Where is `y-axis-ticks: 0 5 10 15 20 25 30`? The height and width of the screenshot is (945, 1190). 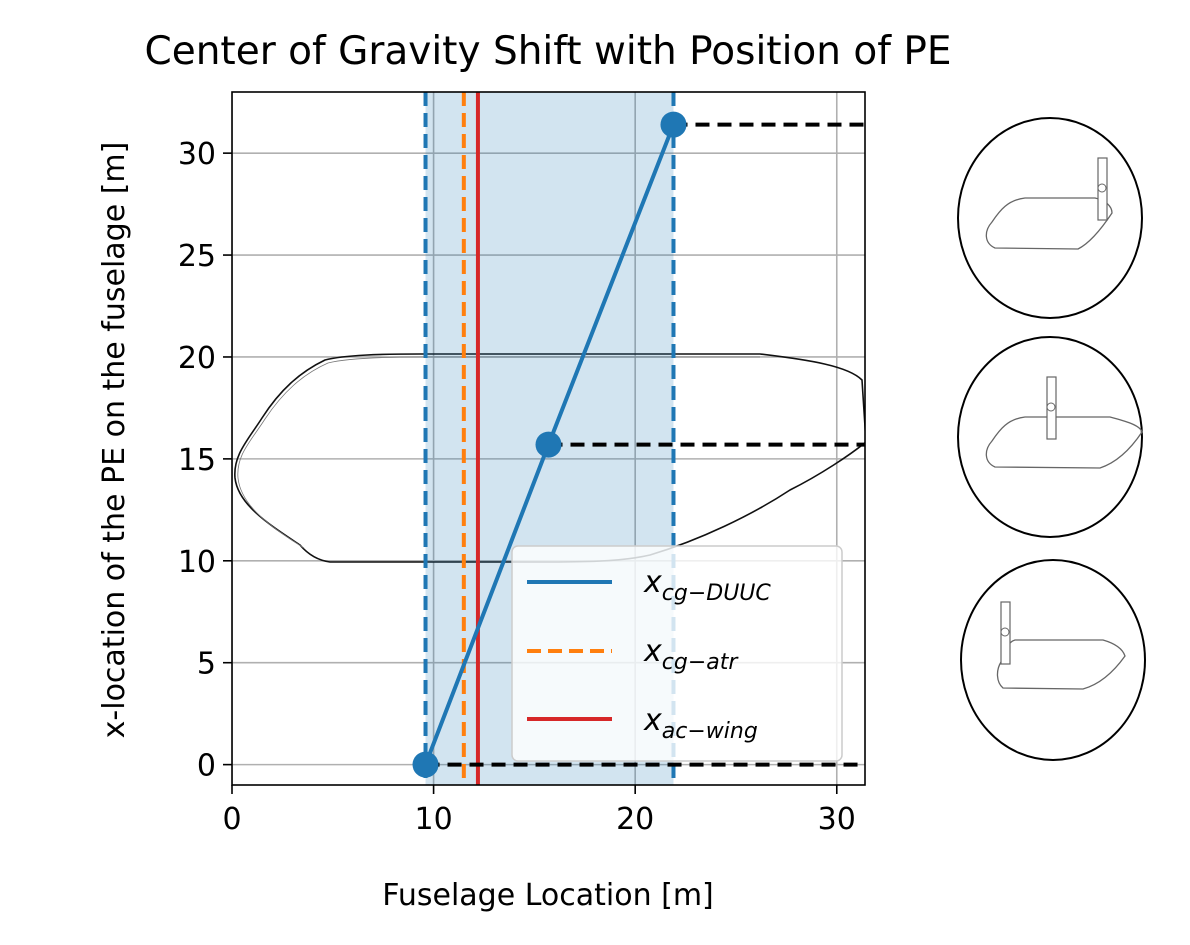 y-axis-ticks: 0 5 10 15 20 25 30 is located at coordinates (205, 460).